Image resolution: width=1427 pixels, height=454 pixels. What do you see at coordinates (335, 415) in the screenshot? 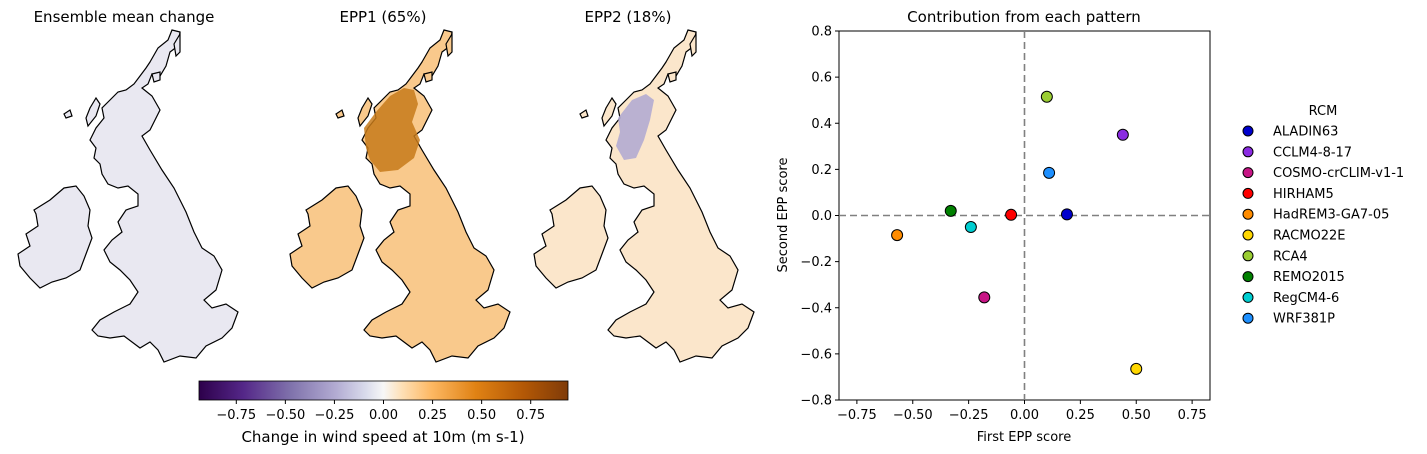
I see `colorbar-tick-label: −0.25` at bounding box center [335, 415].